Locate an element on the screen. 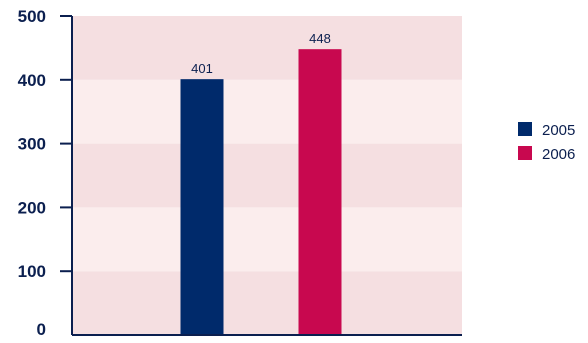  data-label-2006: 448 is located at coordinates (320, 38).